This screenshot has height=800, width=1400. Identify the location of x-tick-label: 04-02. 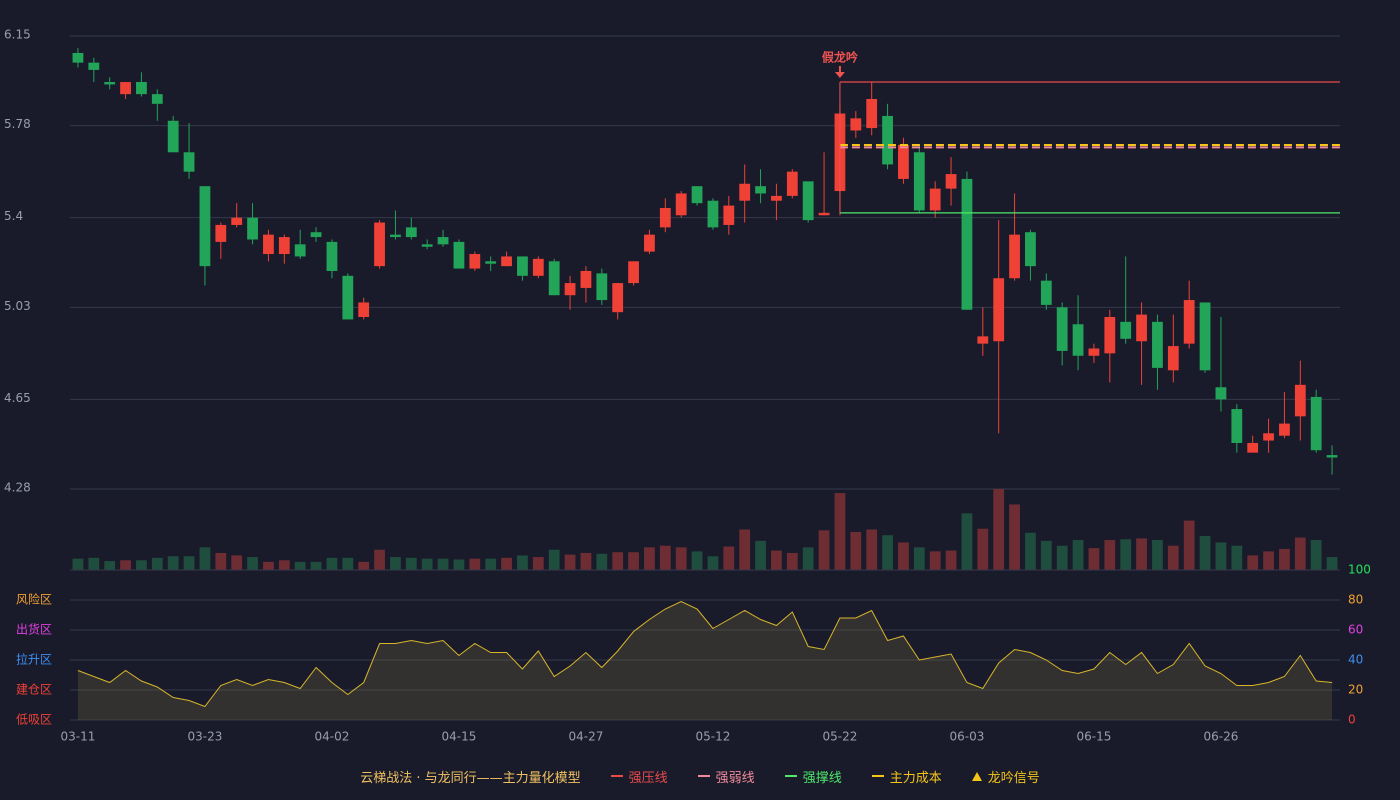
(332, 737).